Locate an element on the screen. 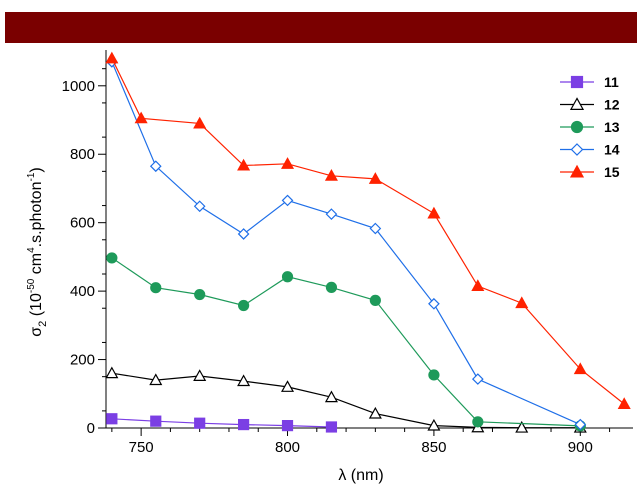 Image resolution: width=642 pixels, height=487 pixels. x-tick-label: 750 is located at coordinates (141, 447).